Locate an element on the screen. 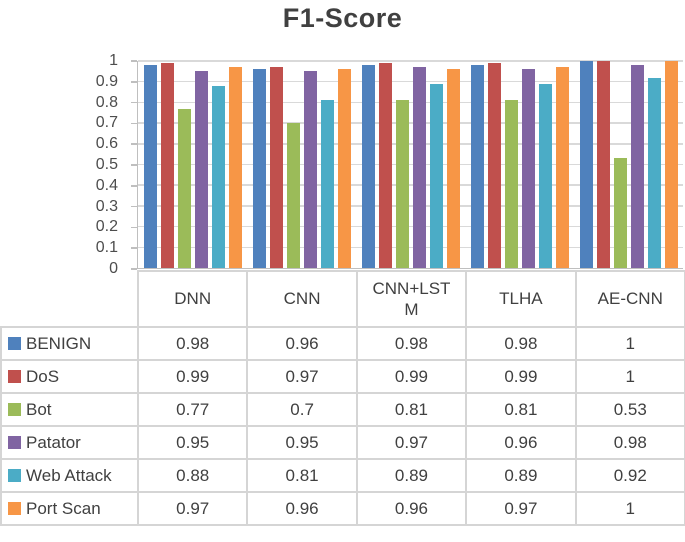 Image resolution: width=685 pixels, height=542 pixels. series-label: Port Scan is located at coordinates (63, 508).